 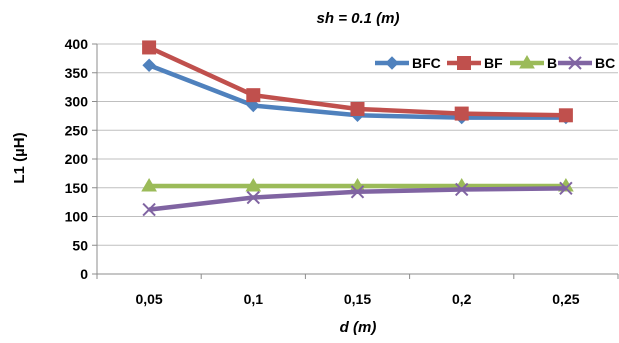 What do you see at coordinates (77, 102) in the screenshot?
I see `y-tick-label: 300` at bounding box center [77, 102].